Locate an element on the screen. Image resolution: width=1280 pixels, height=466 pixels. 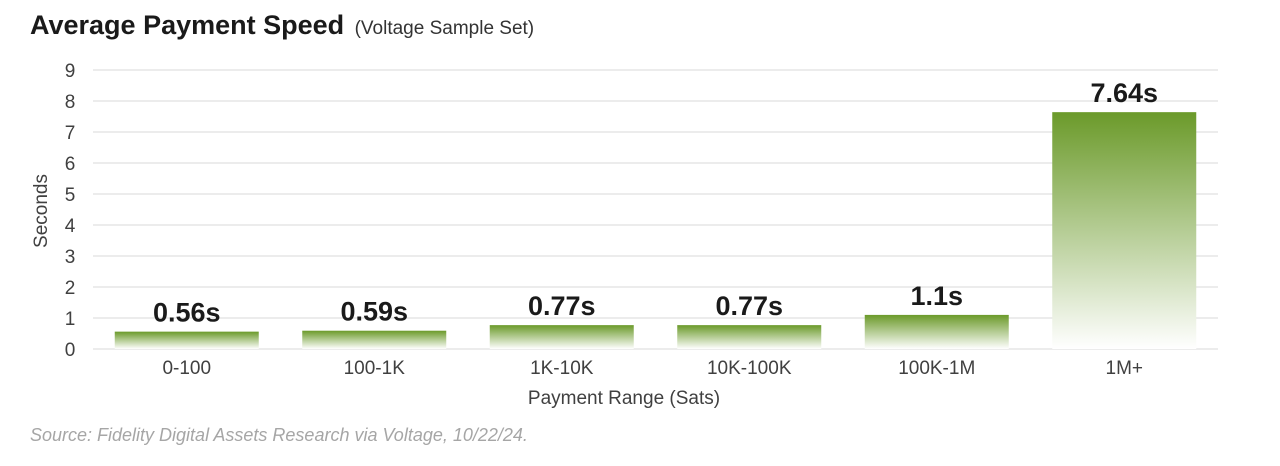
data-label: 7.64s is located at coordinates (1124, 93).